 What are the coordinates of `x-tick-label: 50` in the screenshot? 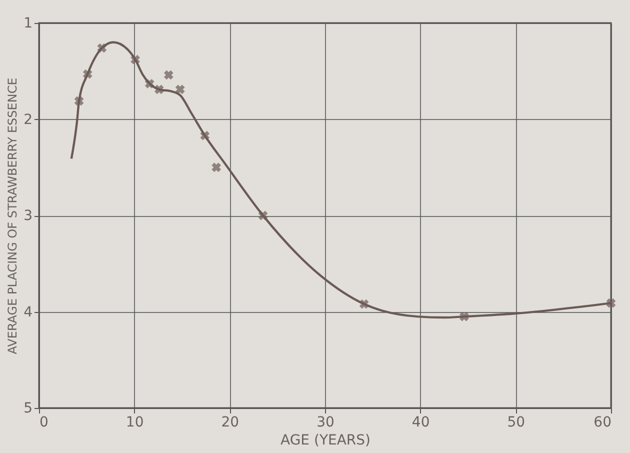 It's located at (516, 422).